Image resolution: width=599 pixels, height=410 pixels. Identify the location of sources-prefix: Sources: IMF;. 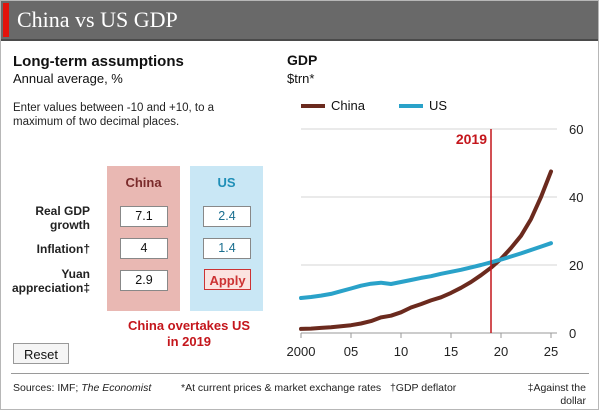
(47, 388).